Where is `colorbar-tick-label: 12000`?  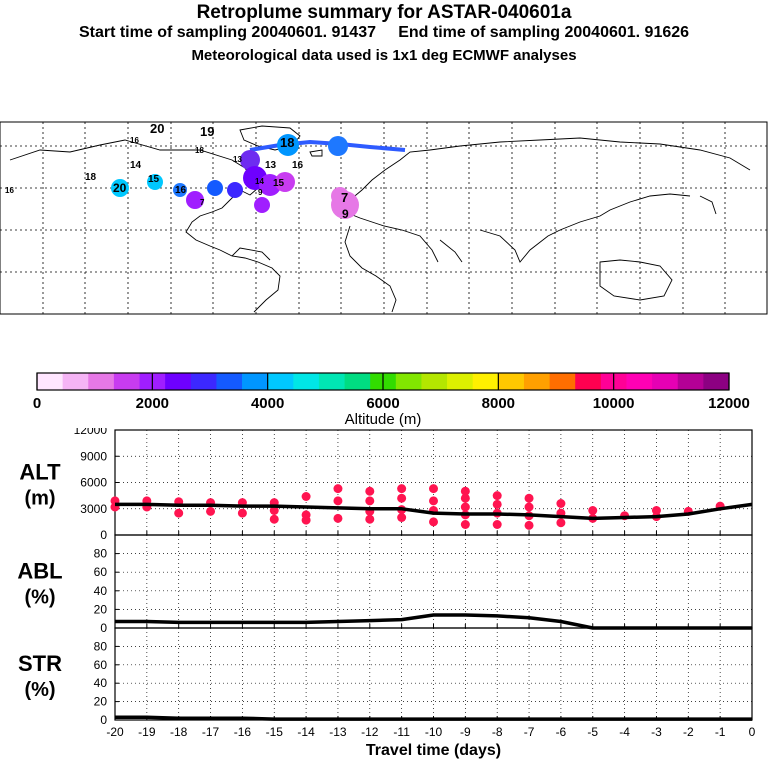 colorbar-tick-label: 12000 is located at coordinates (729, 403).